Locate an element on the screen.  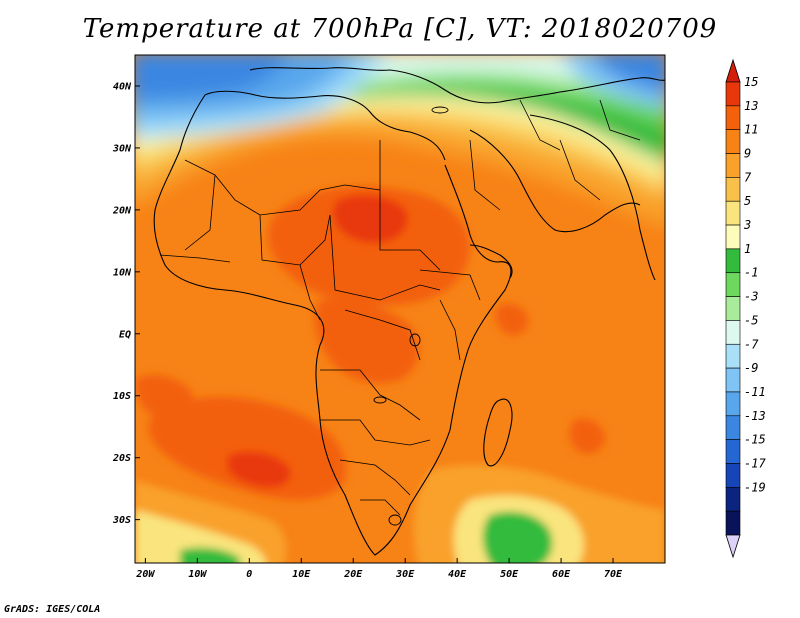
colorbar: 15 13 11 9 7 5 3 1 -1 -3 -5 -7 -9 -11 -13 -15 -17 -19 is located at coordinates (745, 308).